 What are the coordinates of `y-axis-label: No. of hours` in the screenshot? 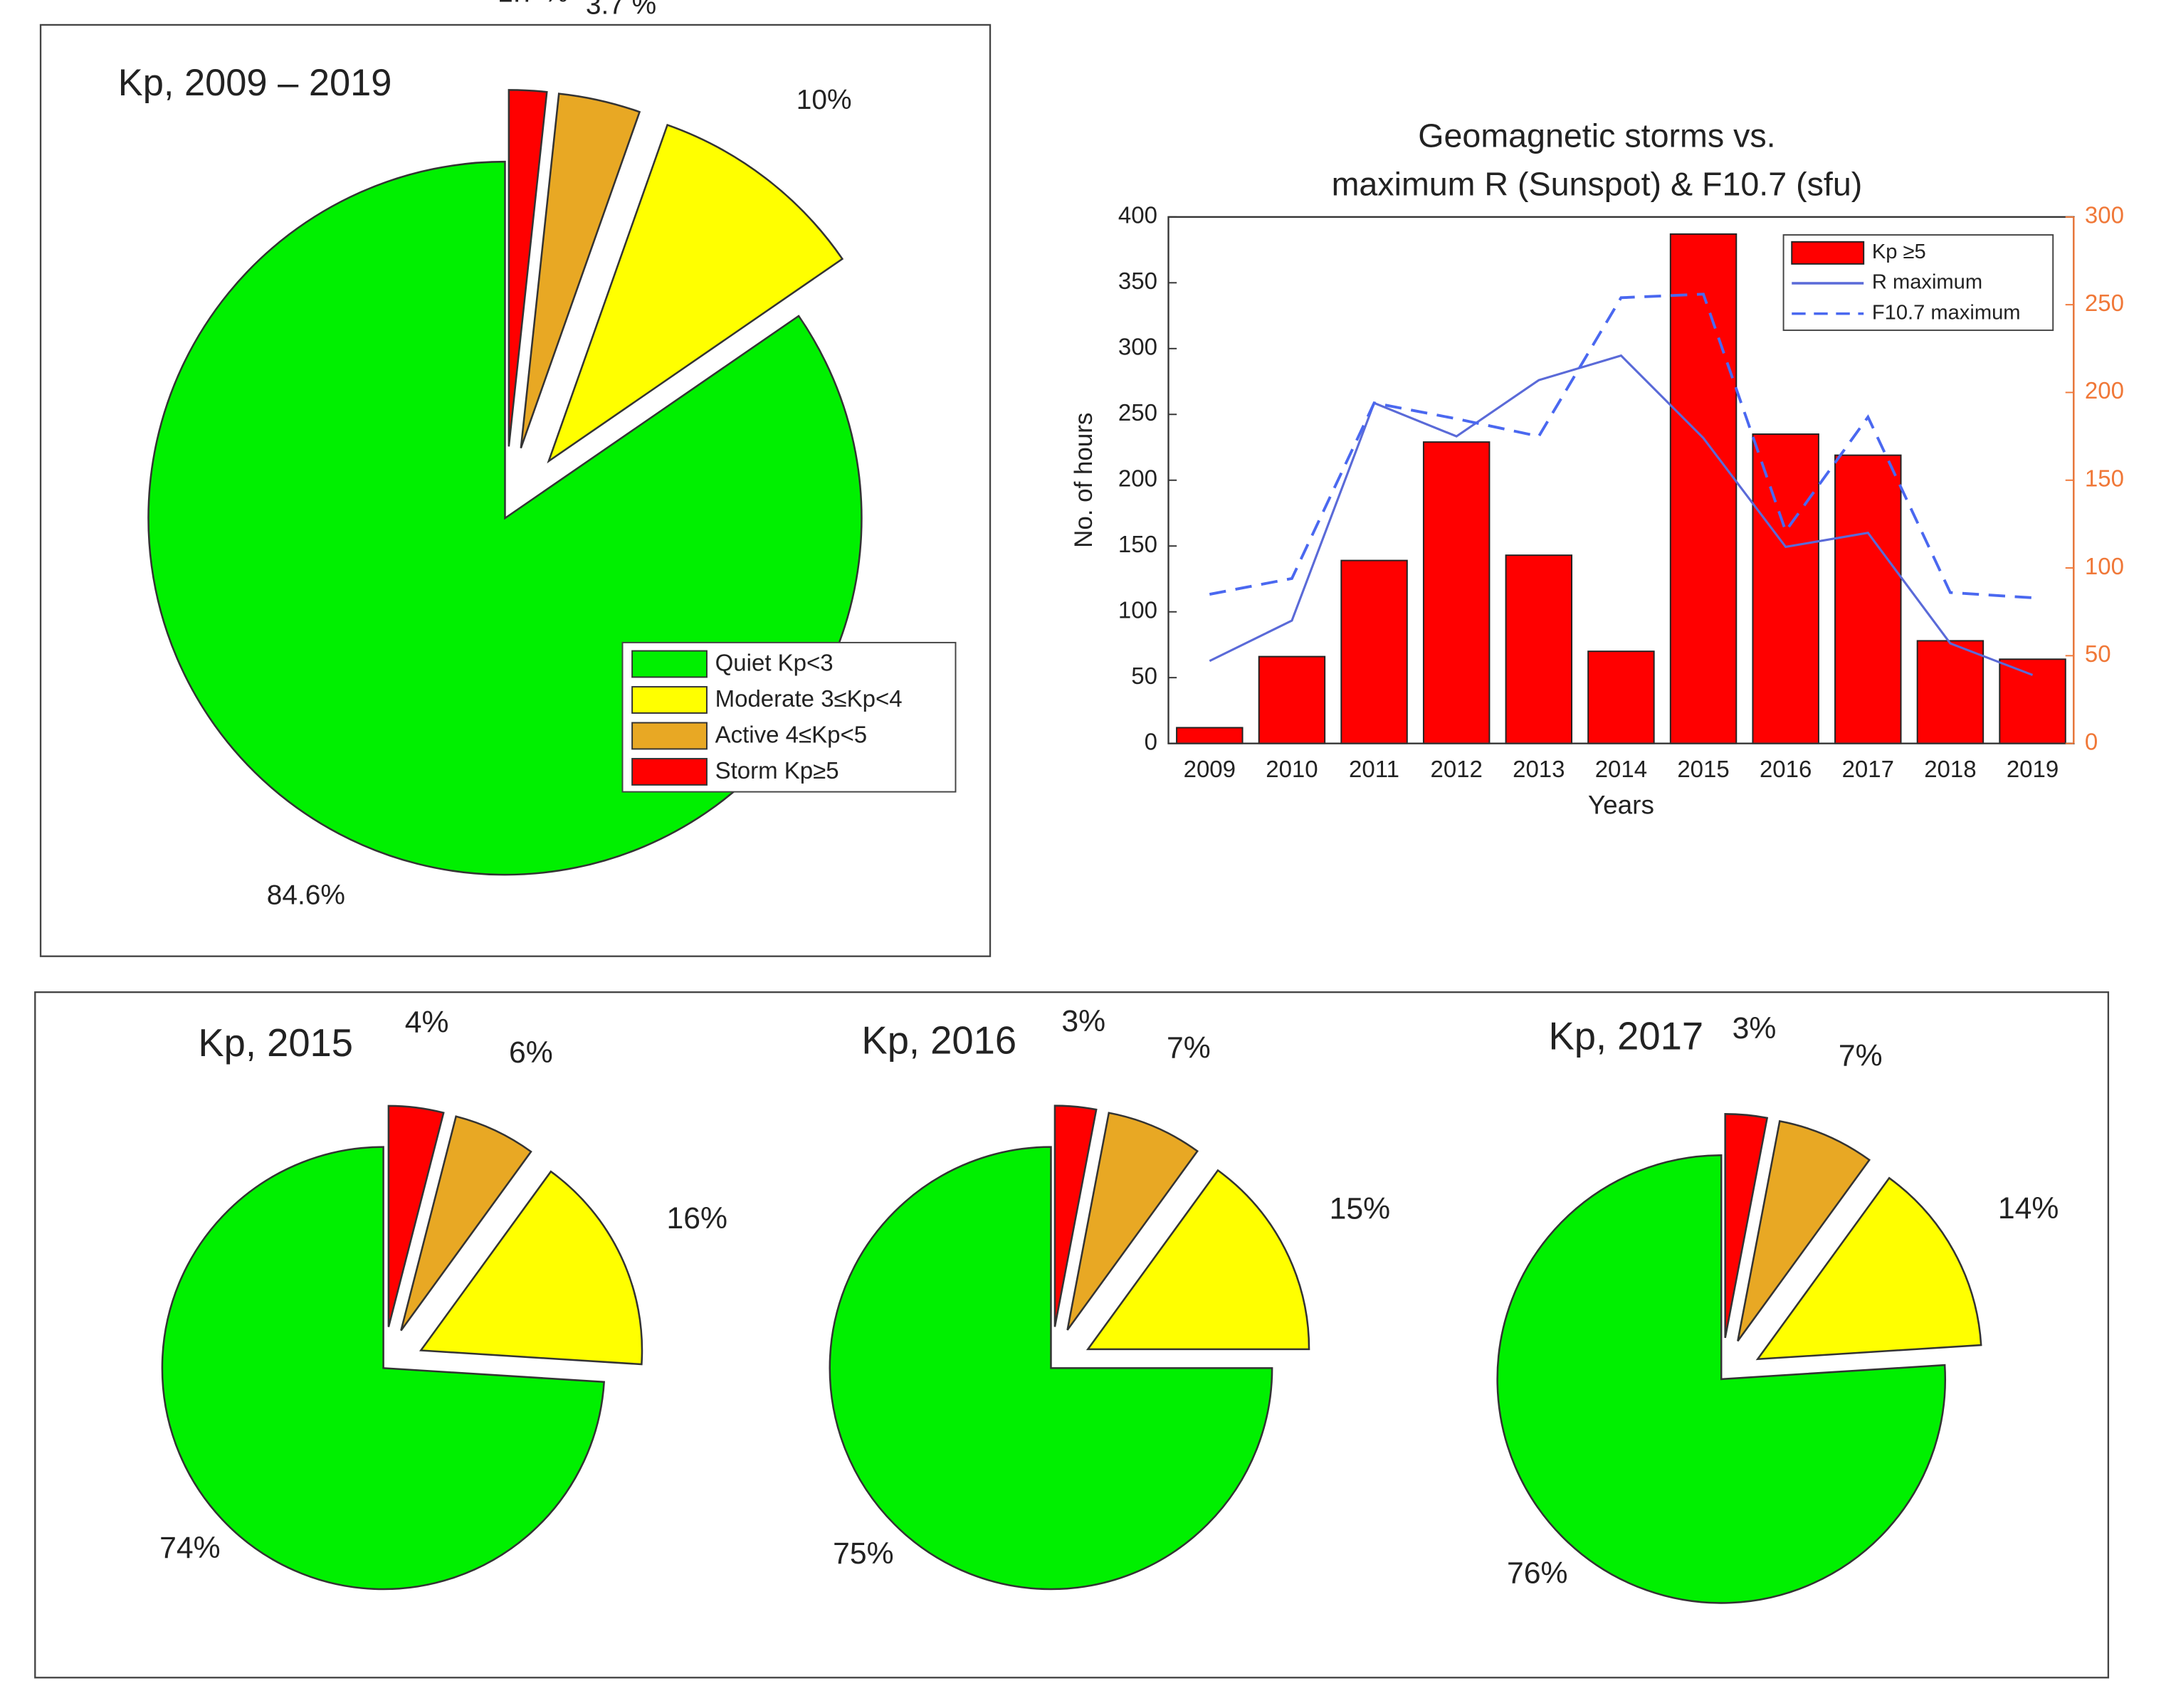 It's located at (1084, 480).